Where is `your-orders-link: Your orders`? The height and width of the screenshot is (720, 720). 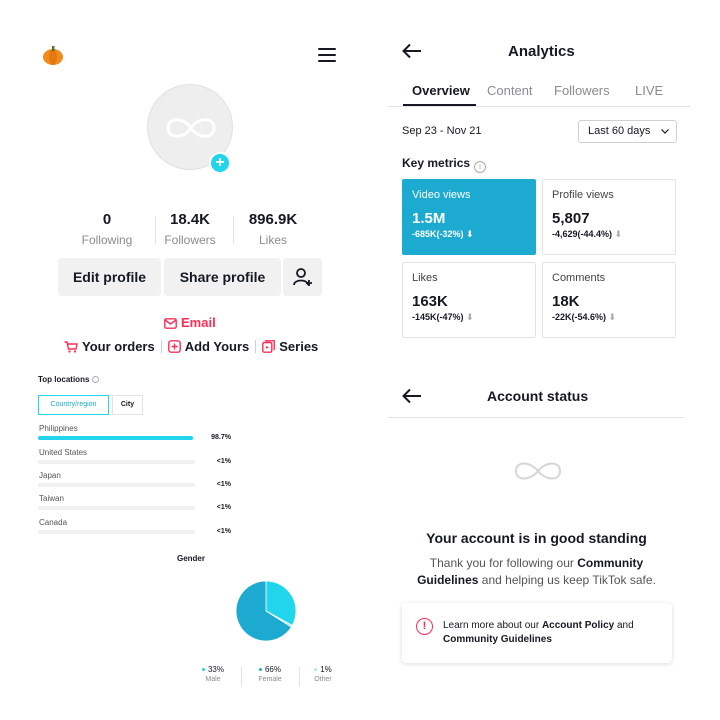
your-orders-link: Your orders is located at coordinates (109, 346).